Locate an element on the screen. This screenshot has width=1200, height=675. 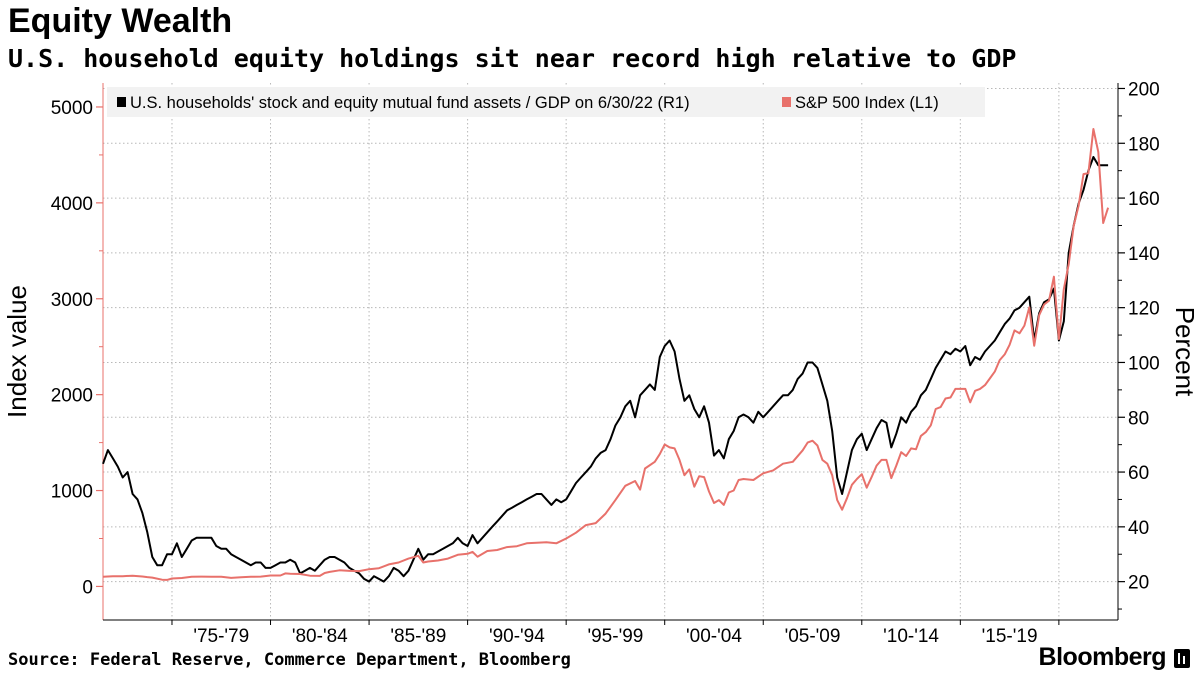
x-axis-tick-label: '00-'04 is located at coordinates (714, 636).